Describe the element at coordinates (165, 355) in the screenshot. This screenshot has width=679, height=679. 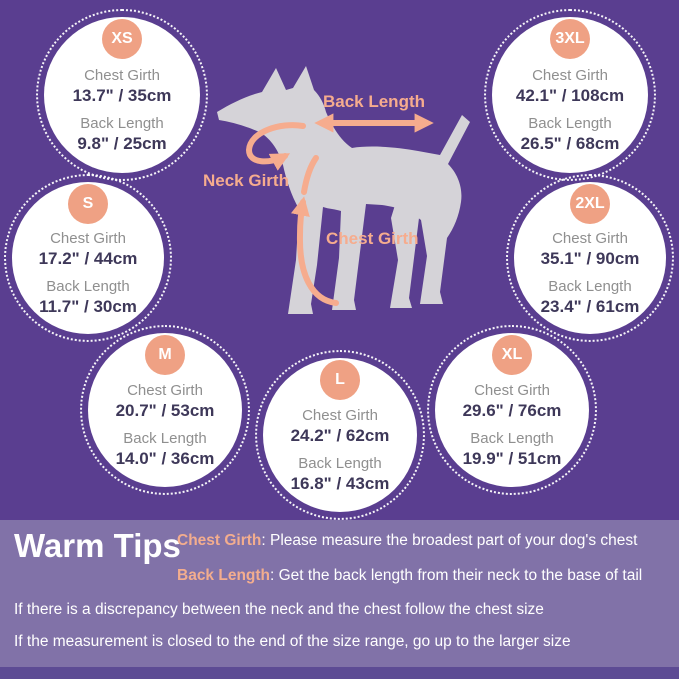
I see `size-badge-m: M` at that location.